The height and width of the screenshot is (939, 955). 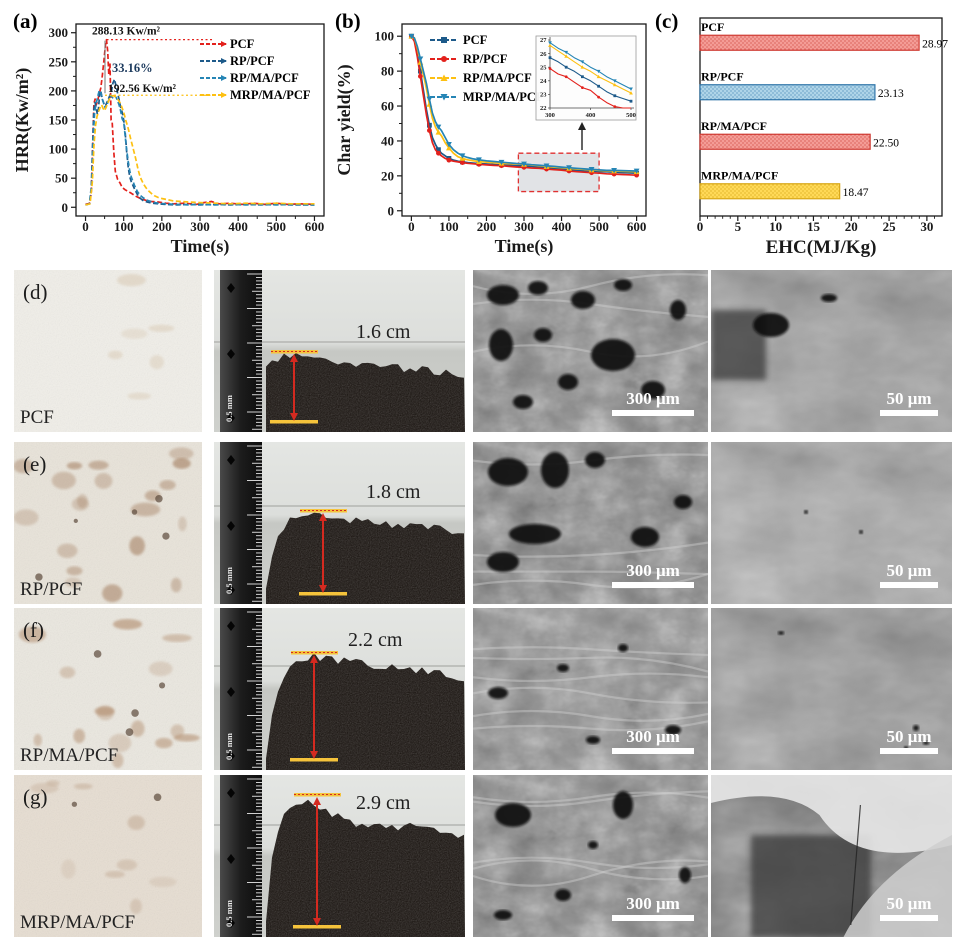 What do you see at coordinates (315, 226) in the screenshot?
I see `svg-text: 600` at bounding box center [315, 226].